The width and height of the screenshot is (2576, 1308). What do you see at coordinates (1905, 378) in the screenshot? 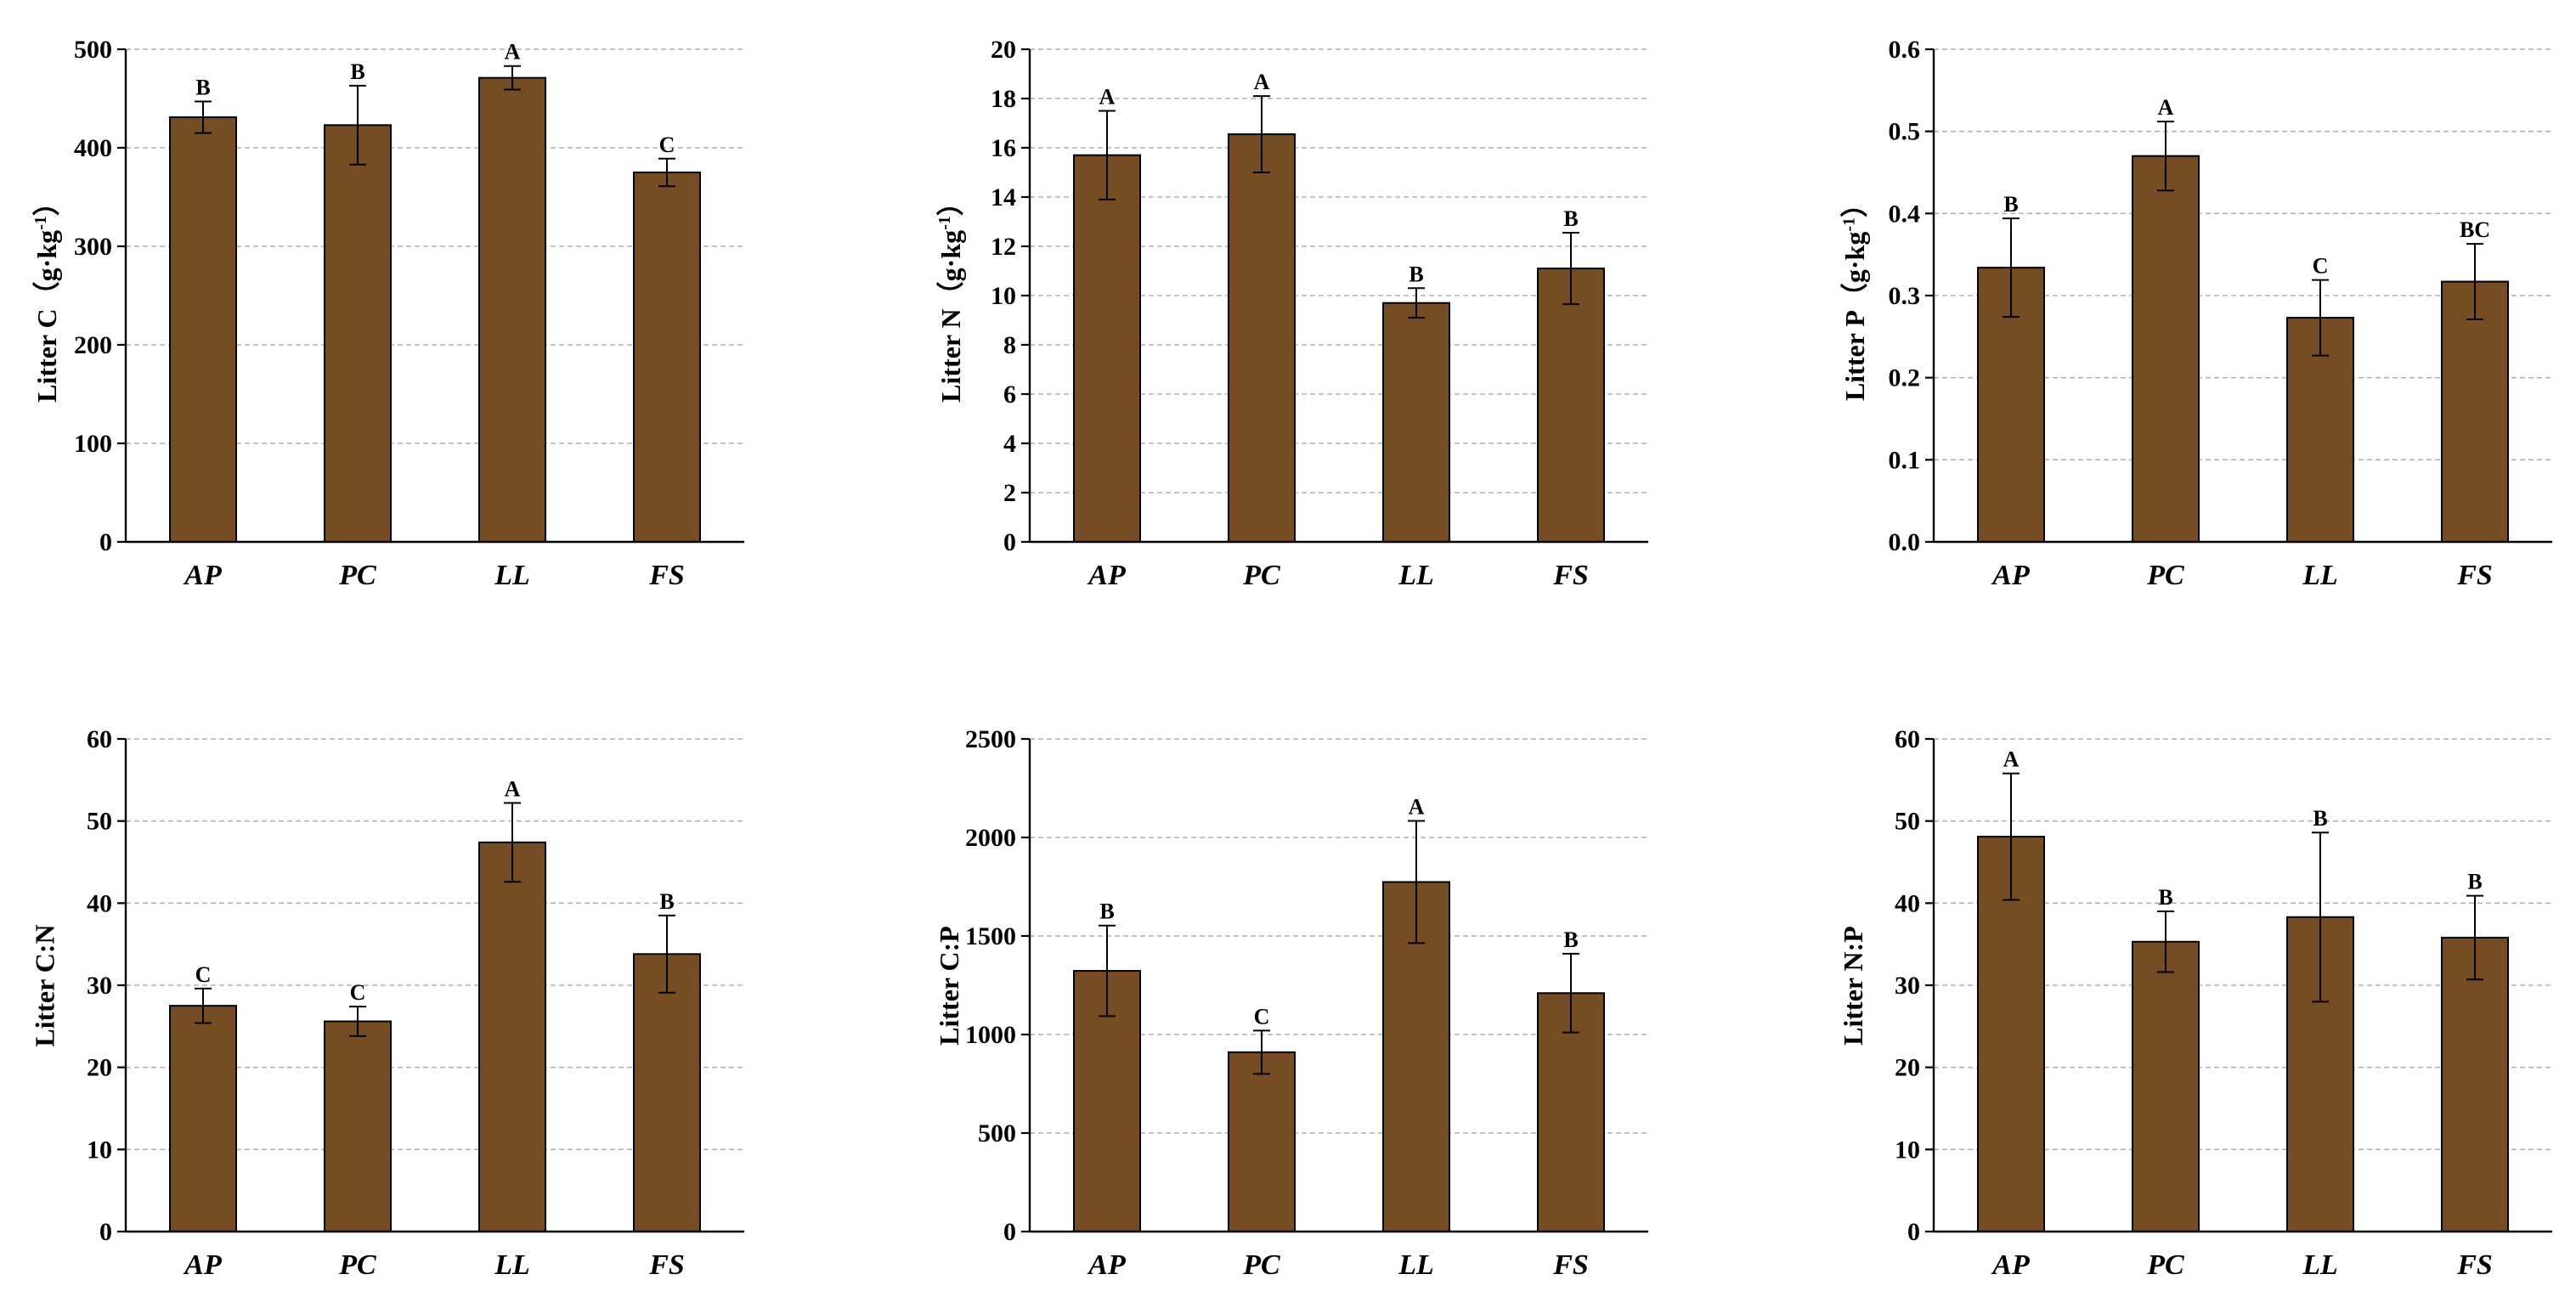
I see `y-tick-label: 0.2` at bounding box center [1905, 378].